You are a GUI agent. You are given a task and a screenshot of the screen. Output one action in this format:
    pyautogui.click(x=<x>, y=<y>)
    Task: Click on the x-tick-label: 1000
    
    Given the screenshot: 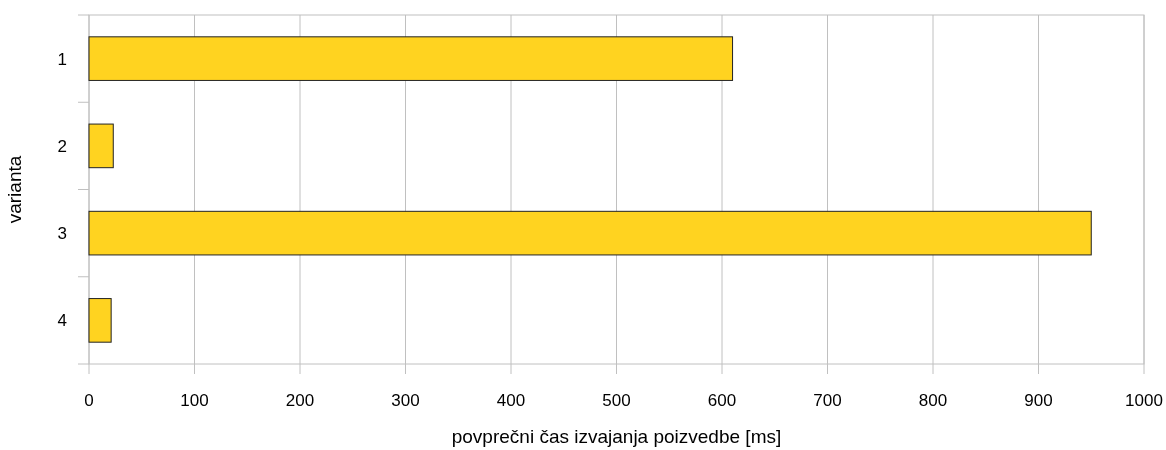 What is the action you would take?
    pyautogui.click(x=1144, y=400)
    